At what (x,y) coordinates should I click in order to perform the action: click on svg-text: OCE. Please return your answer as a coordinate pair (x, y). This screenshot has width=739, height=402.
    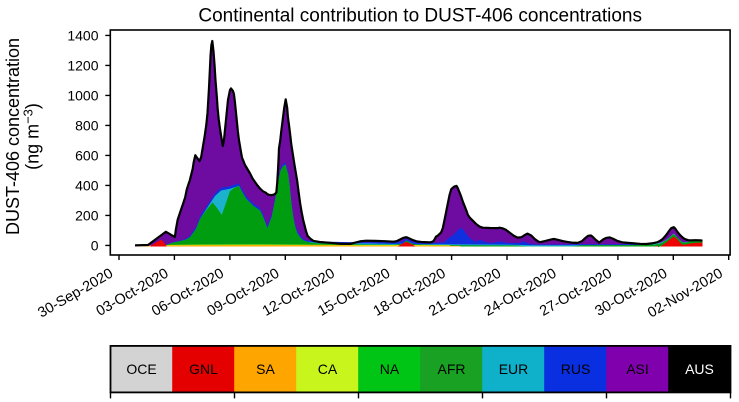
    Looking at the image, I should click on (141, 369).